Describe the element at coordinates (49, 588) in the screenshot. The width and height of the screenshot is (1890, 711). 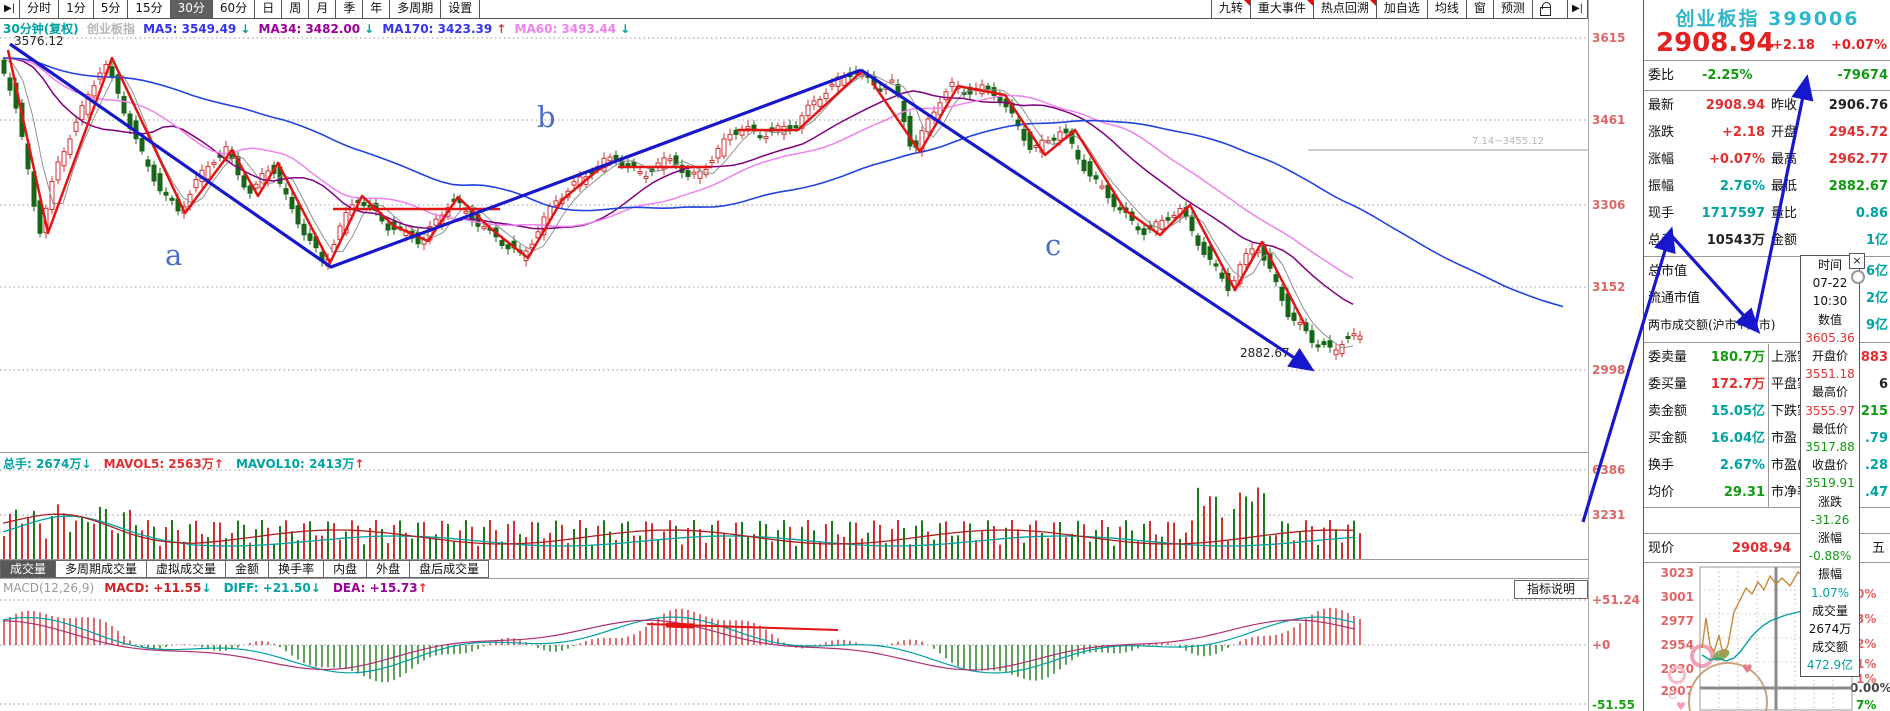
I see `macd-param: MACD(12,26,9)` at that location.